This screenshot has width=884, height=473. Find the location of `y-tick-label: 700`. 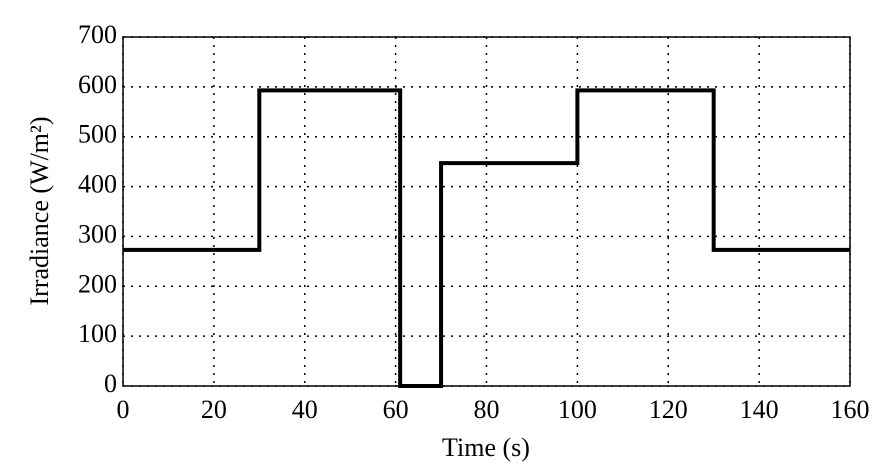

y-tick-label: 700 is located at coordinates (97, 34).